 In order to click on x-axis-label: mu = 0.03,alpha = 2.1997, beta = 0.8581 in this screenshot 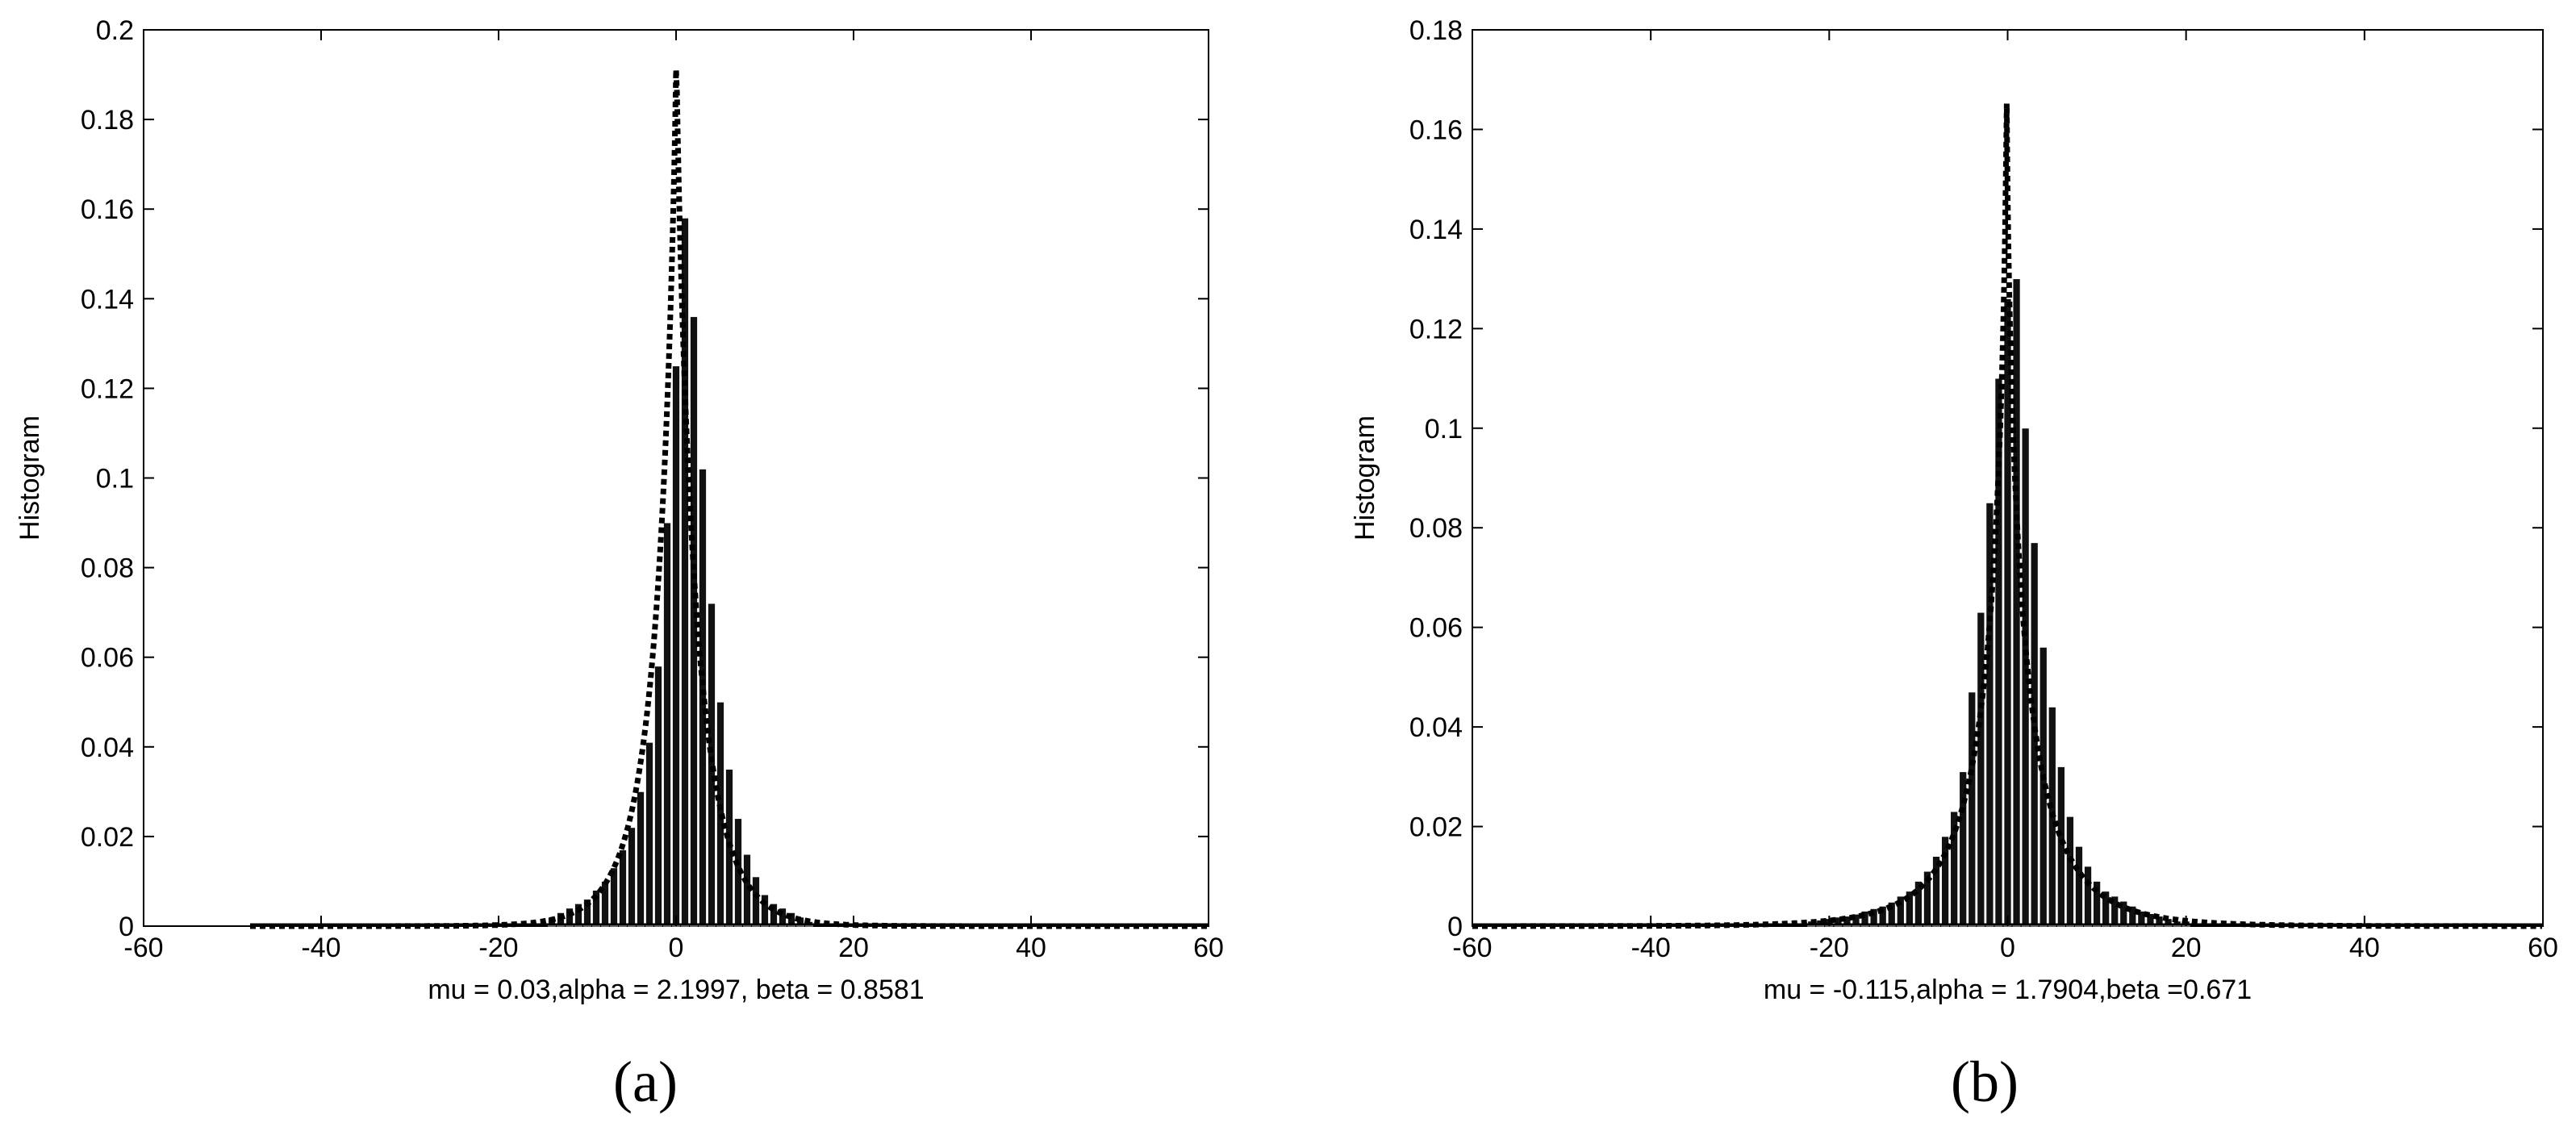, I will do `click(676, 990)`.